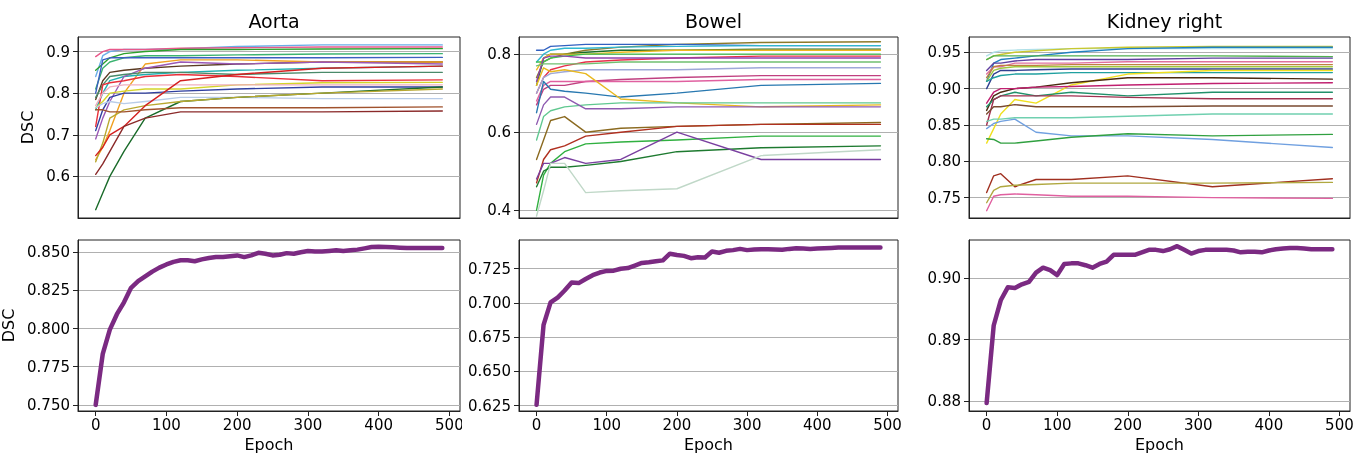 The image size is (1368, 461). Describe the element at coordinates (944, 161) in the screenshot. I see `y-tick-label: 0.80` at that location.